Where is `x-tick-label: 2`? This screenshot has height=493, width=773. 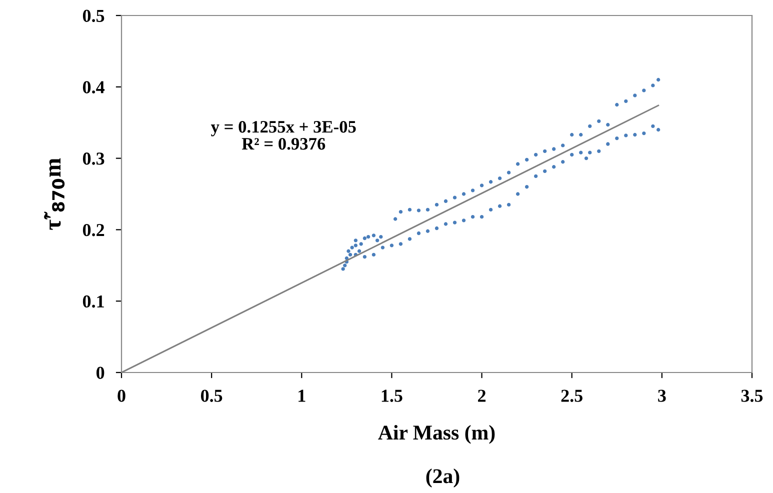 x-tick-label: 2 is located at coordinates (482, 396).